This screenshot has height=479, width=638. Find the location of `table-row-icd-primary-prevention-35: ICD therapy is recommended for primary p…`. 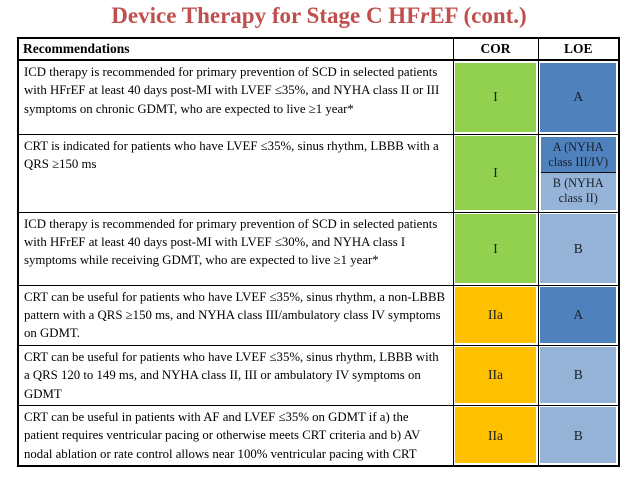

table-row-icd-primary-prevention-35: ICD therapy is recommended for primary p… is located at coordinates (318, 97).